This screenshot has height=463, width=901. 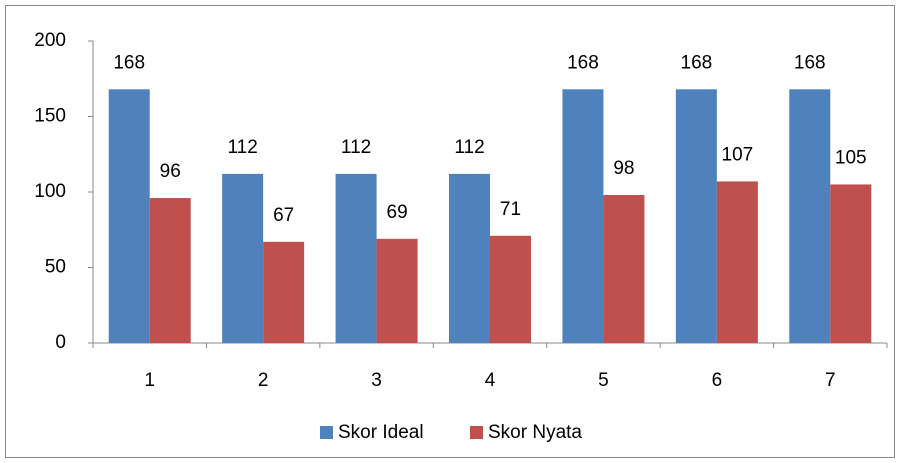 I want to click on y-tick-label: 50, so click(x=55, y=267).